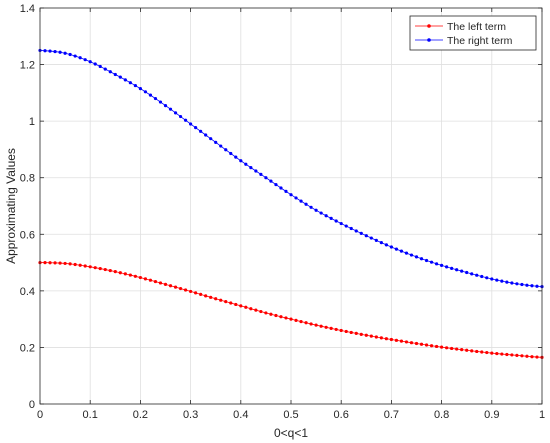  What do you see at coordinates (291, 433) in the screenshot?
I see `x-axis-label: 0<q<1` at bounding box center [291, 433].